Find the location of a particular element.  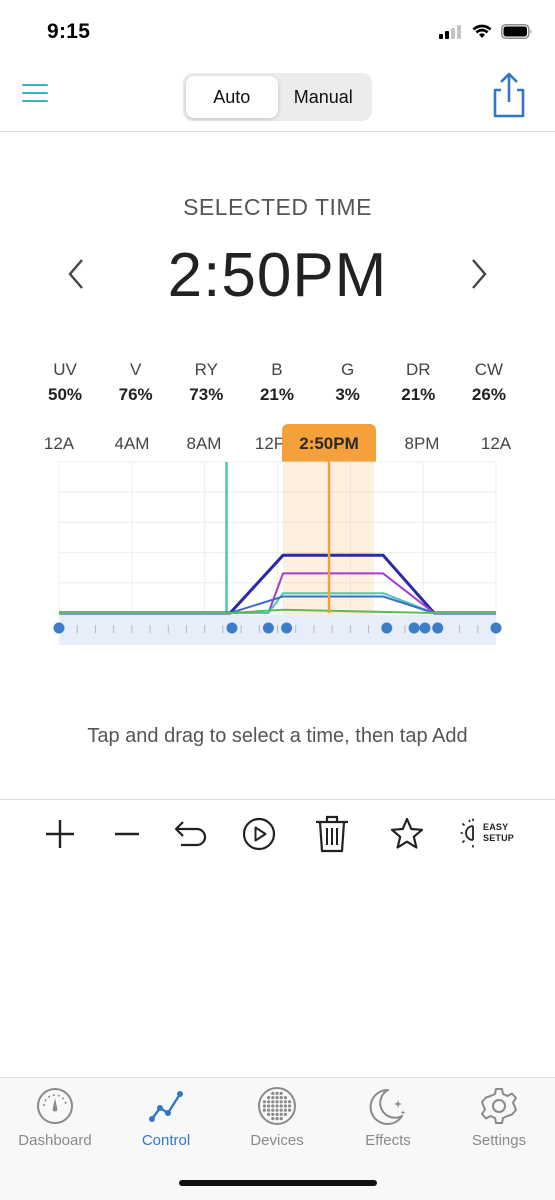

tab-dashboard: Dashboard is located at coordinates (55, 1117).